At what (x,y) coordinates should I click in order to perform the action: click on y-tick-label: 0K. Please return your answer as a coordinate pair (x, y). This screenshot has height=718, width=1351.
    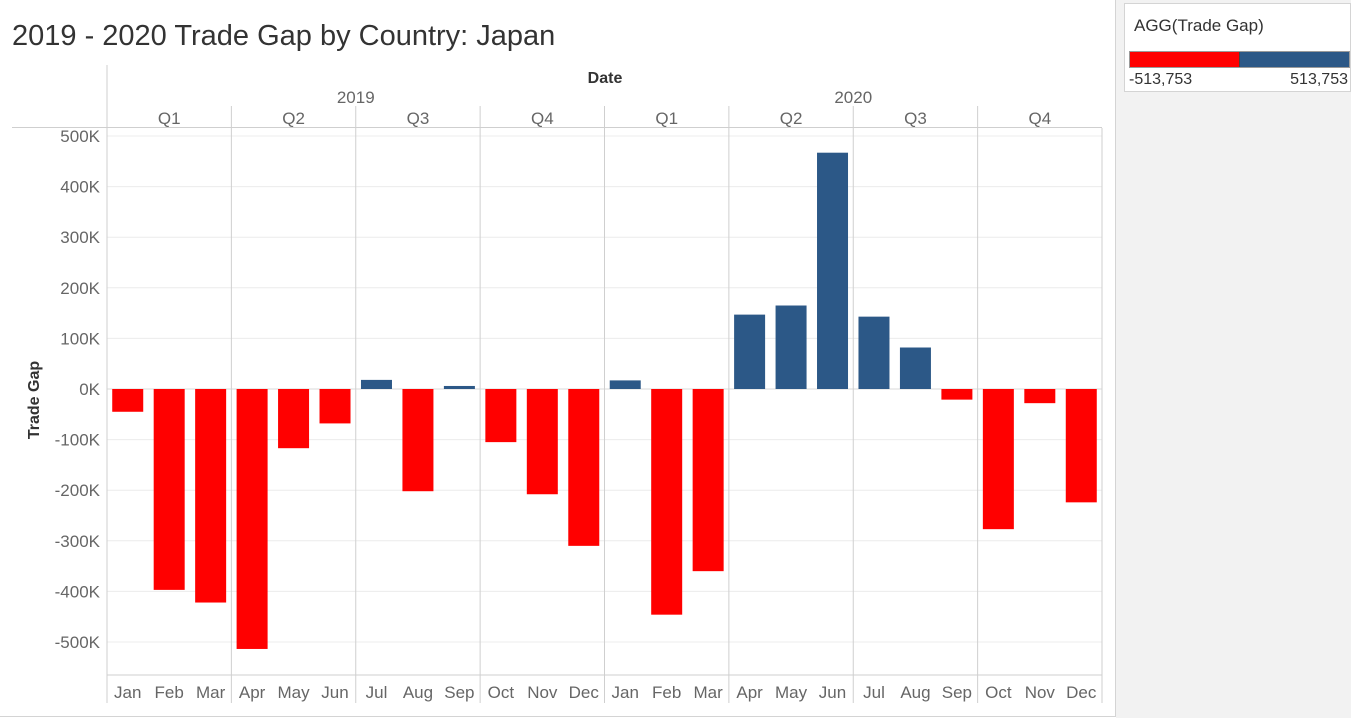
    Looking at the image, I should click on (89, 389).